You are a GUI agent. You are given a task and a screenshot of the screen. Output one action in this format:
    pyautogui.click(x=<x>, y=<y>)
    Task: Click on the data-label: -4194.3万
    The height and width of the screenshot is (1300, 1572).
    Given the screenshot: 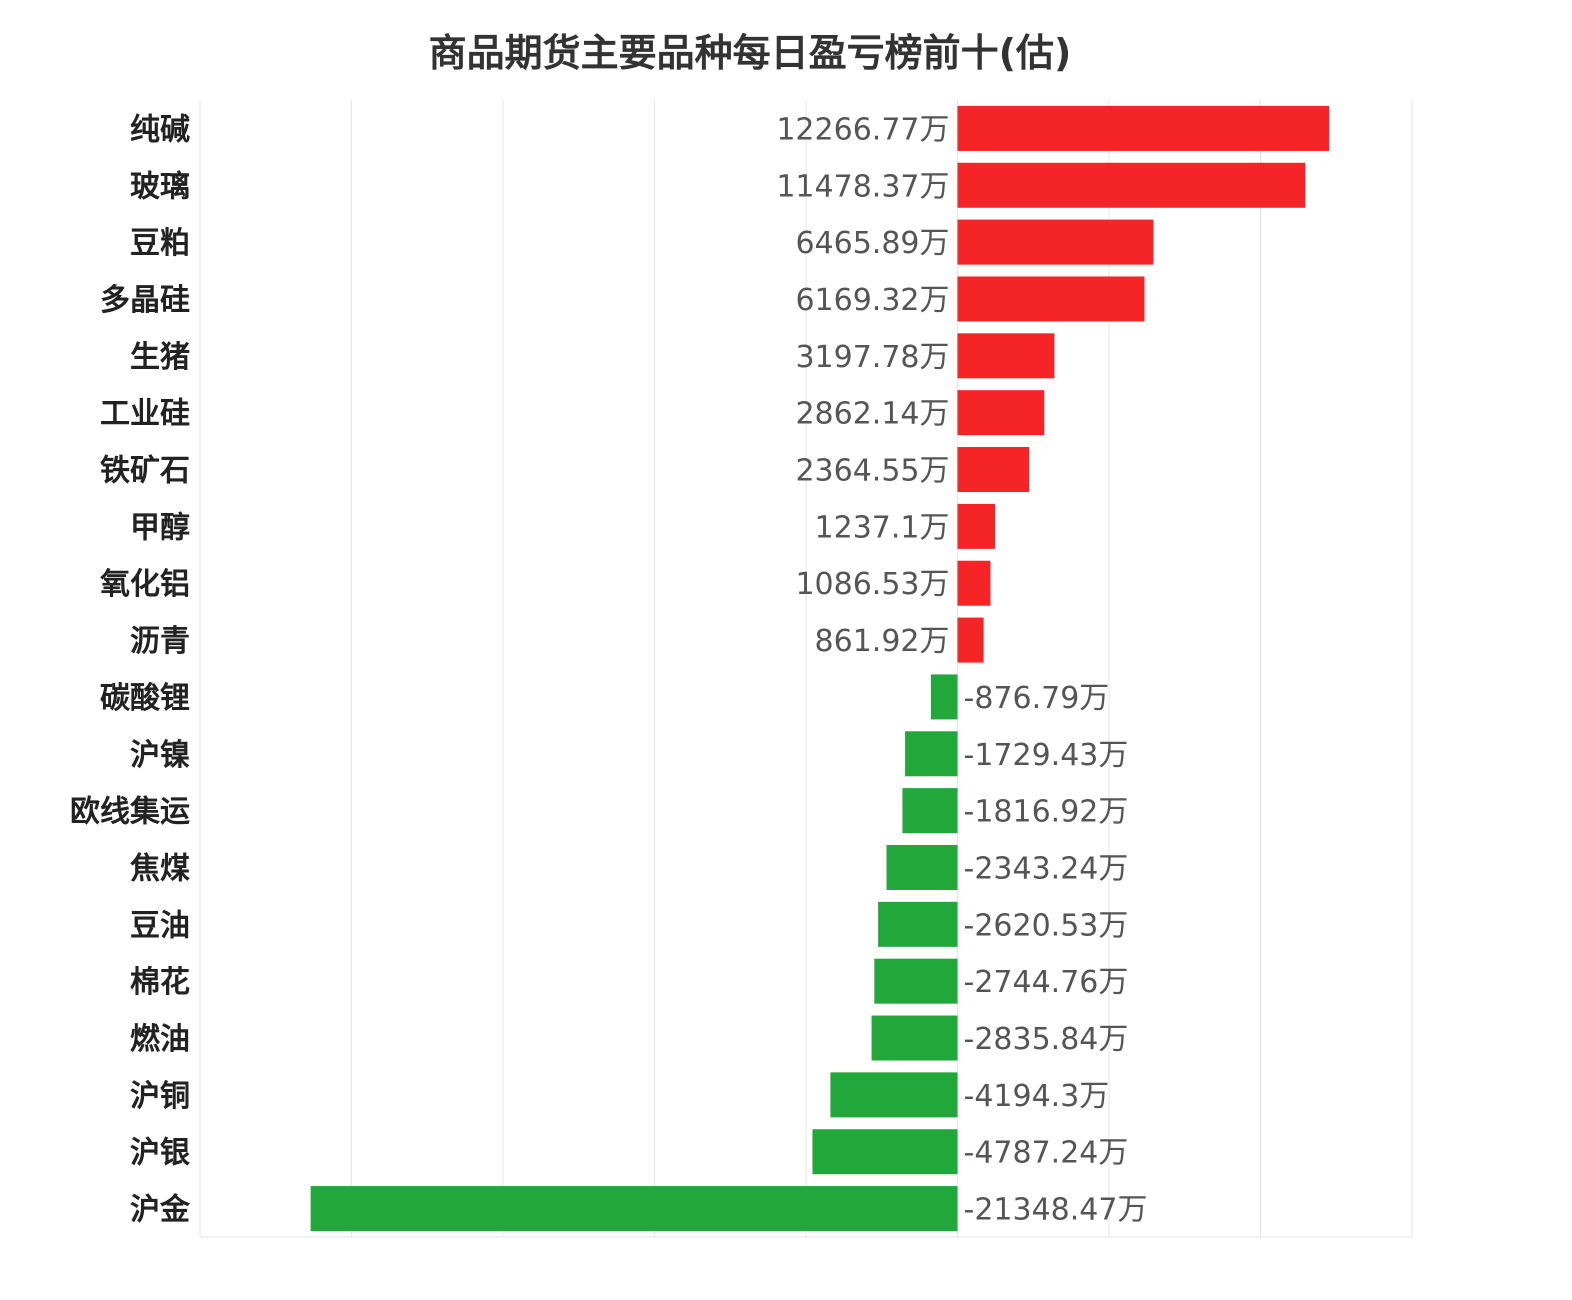 What is the action you would take?
    pyautogui.click(x=1037, y=1096)
    